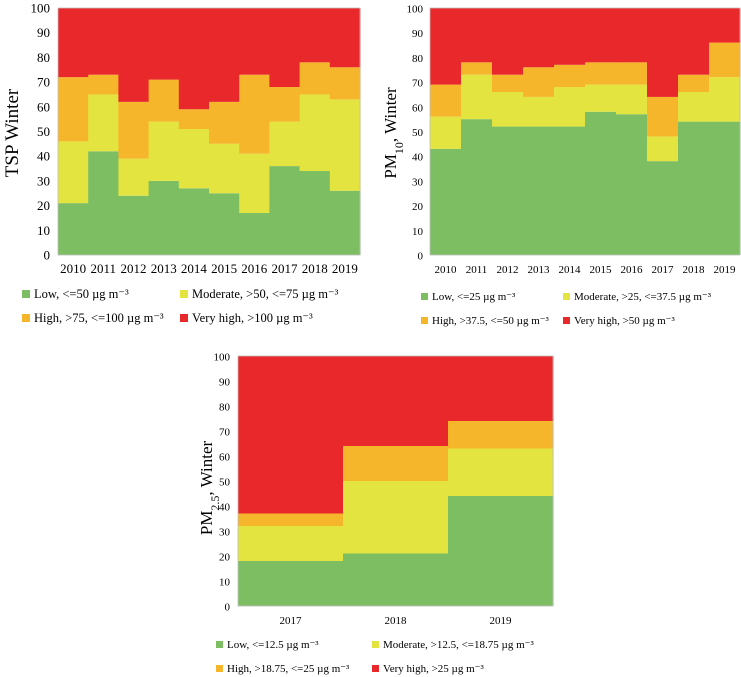 This screenshot has width=741, height=677. What do you see at coordinates (446, 132) in the screenshot?
I see `pm10-band-moderate-2010` at bounding box center [446, 132].